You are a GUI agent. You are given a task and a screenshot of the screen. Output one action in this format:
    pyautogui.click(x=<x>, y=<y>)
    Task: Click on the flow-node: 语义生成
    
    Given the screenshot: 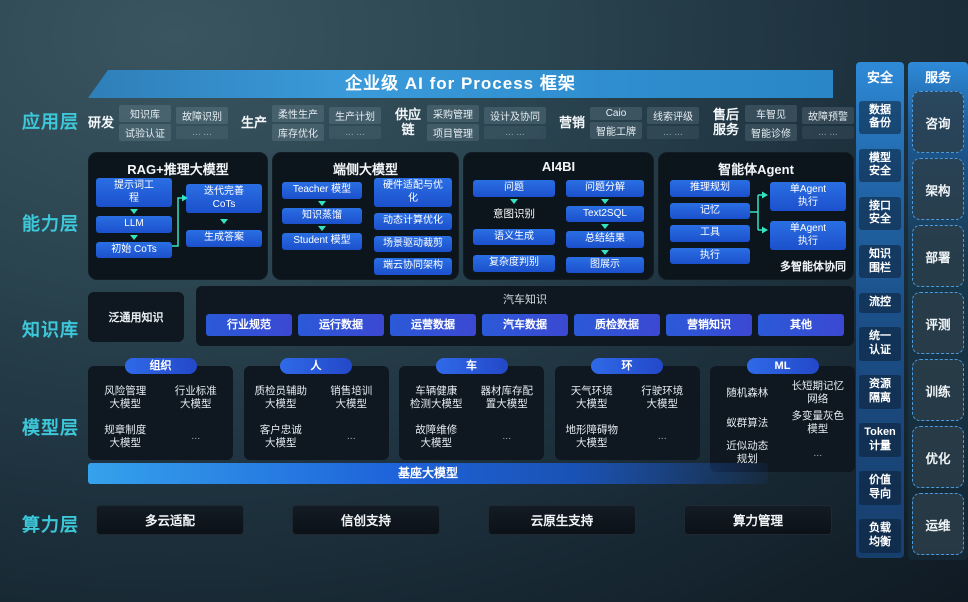 What is the action you would take?
    pyautogui.click(x=514, y=236)
    